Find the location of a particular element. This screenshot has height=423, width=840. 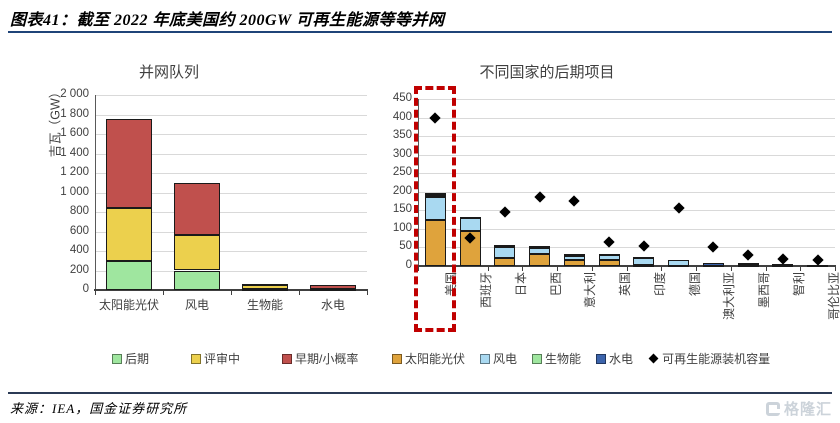

y-tick-label: 350 is located at coordinates (402, 135).